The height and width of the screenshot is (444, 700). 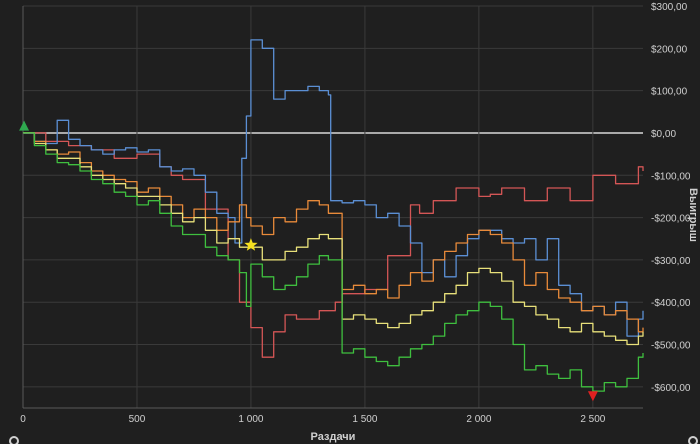 What do you see at coordinates (693, 215) in the screenshot?
I see `y-axis-label: Выигрыш` at bounding box center [693, 215].